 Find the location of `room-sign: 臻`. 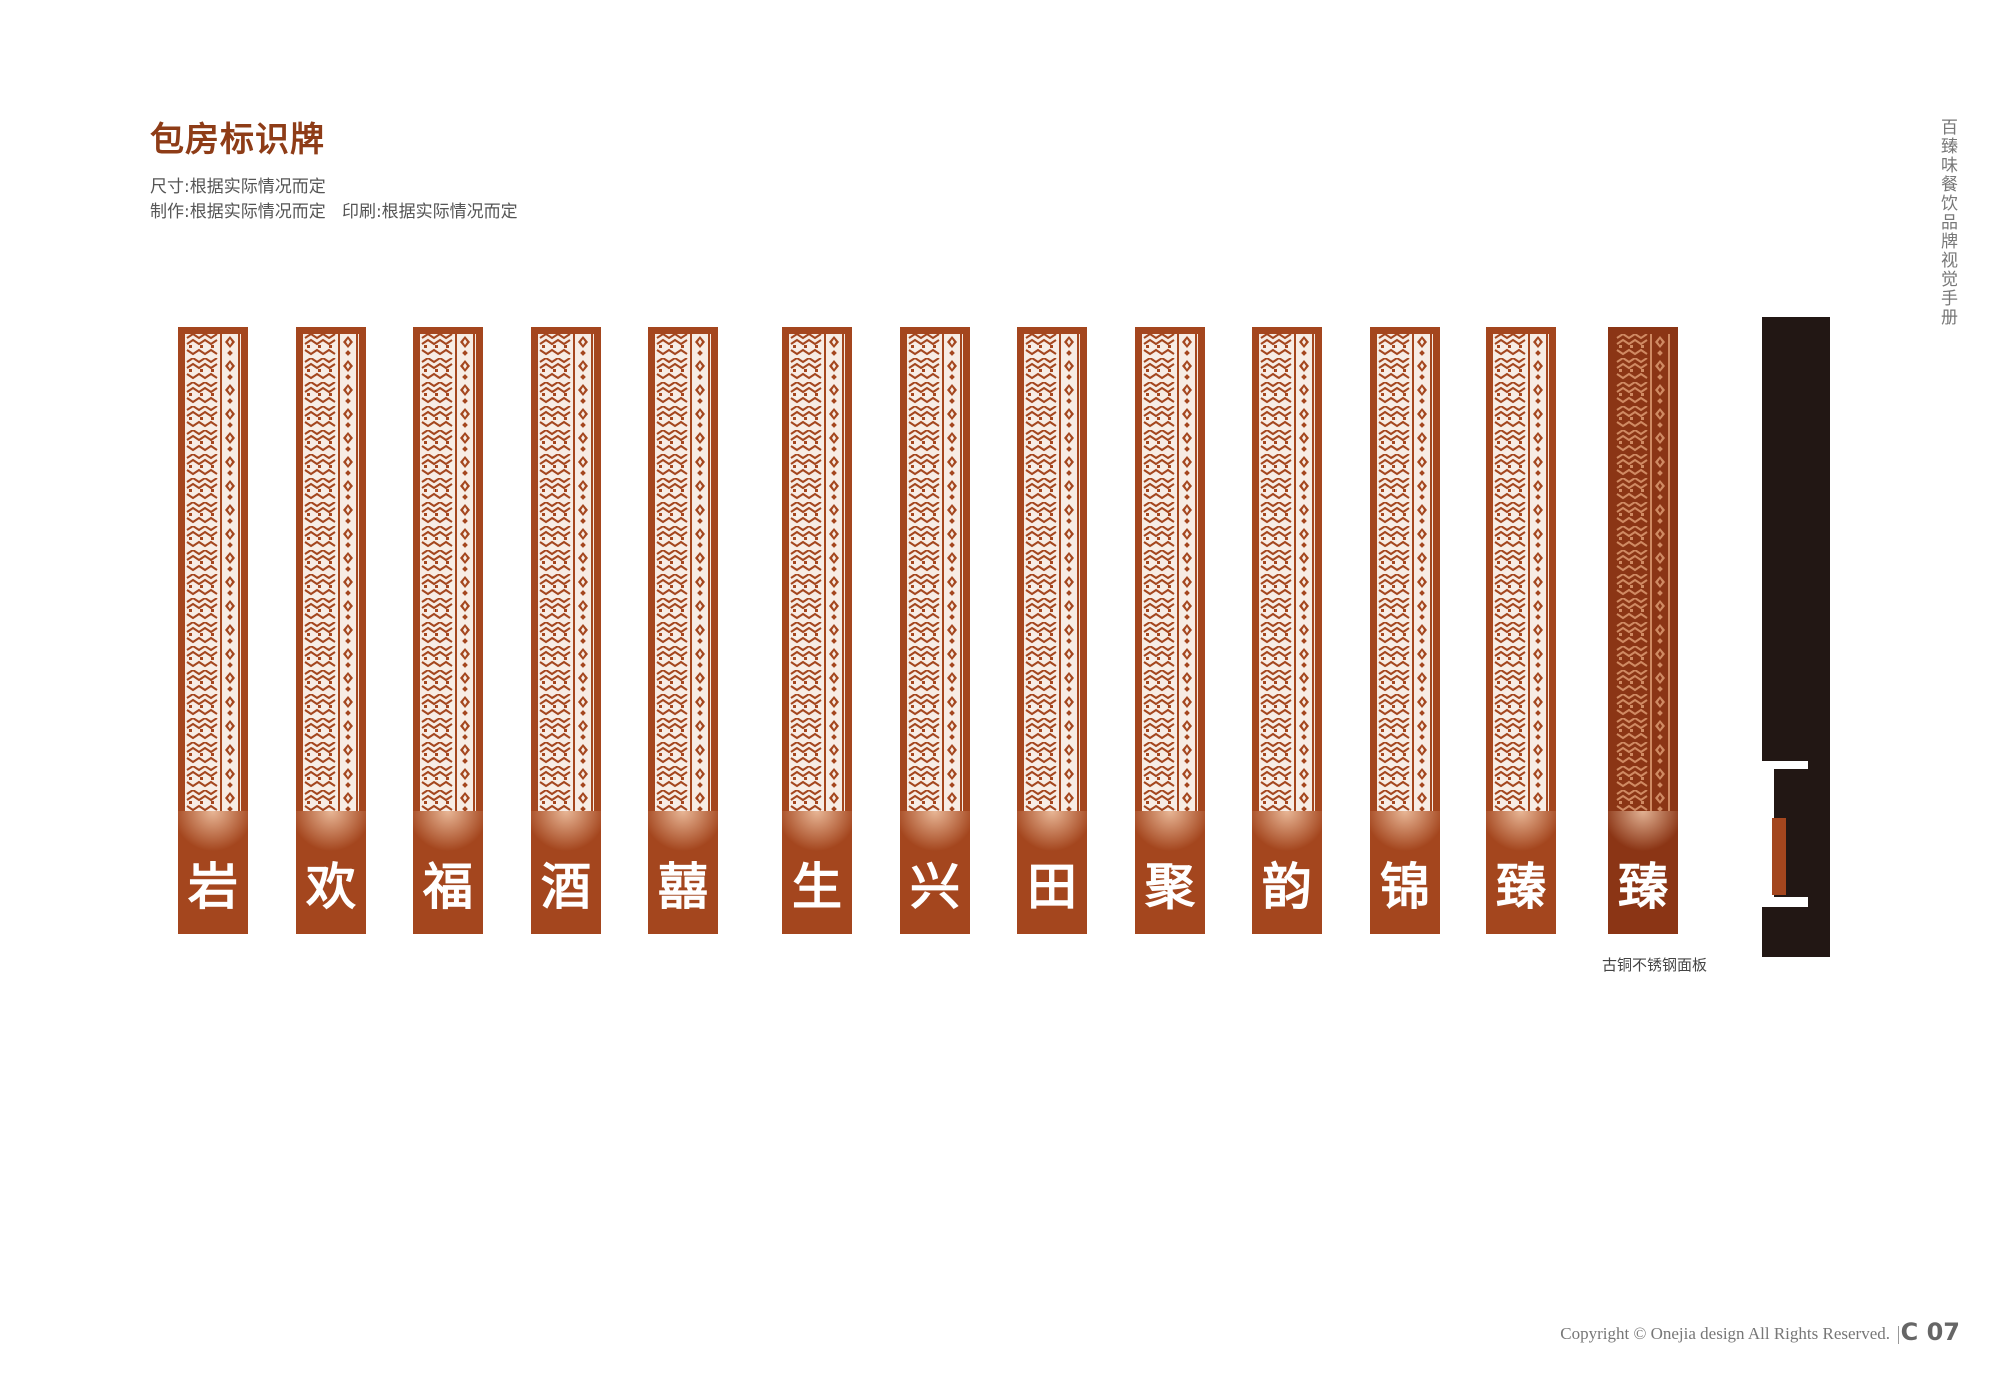

room-sign: 臻 is located at coordinates (1521, 630).